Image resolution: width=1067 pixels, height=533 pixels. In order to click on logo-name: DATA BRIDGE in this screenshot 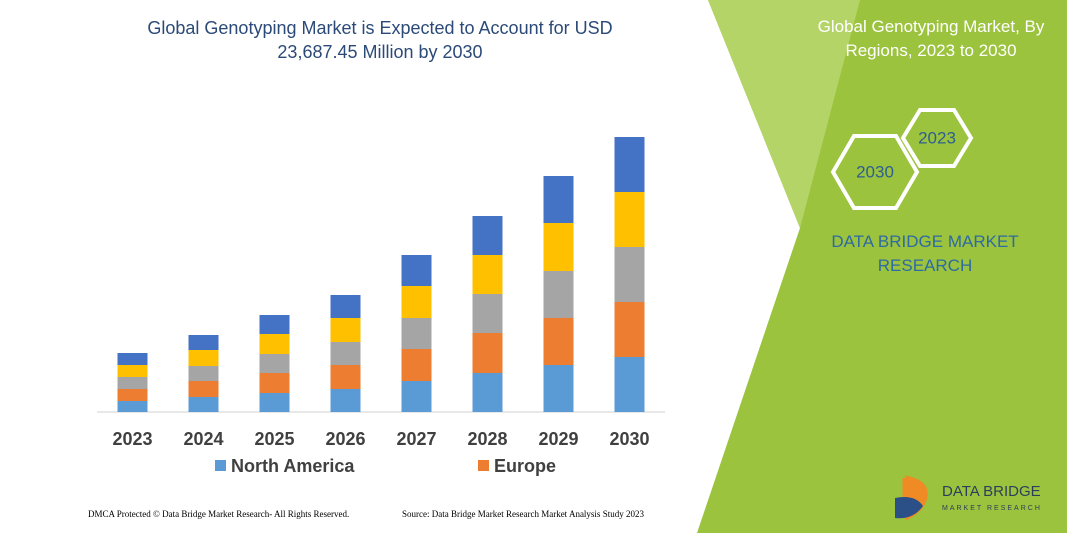, I will do `click(991, 491)`.